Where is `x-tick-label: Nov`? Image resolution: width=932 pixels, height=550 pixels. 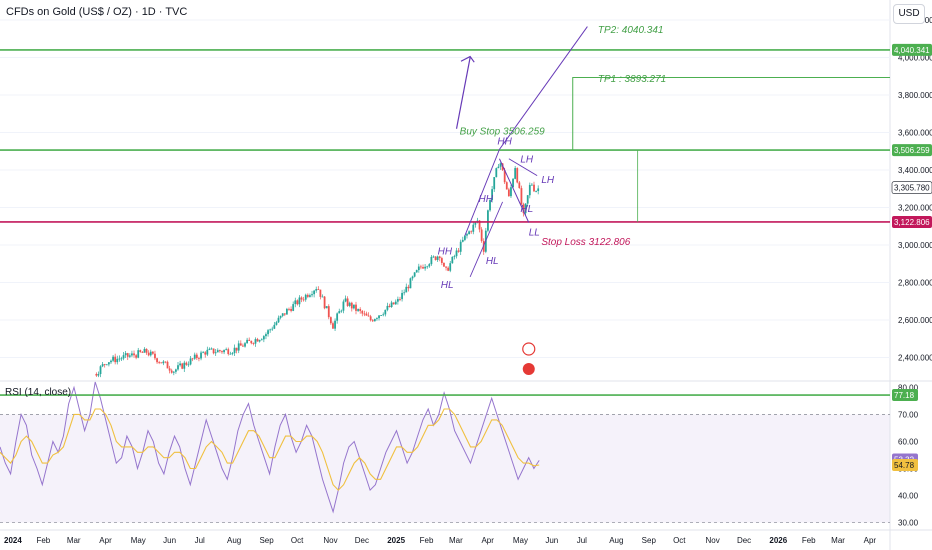 x-tick-label: Nov is located at coordinates (330, 540).